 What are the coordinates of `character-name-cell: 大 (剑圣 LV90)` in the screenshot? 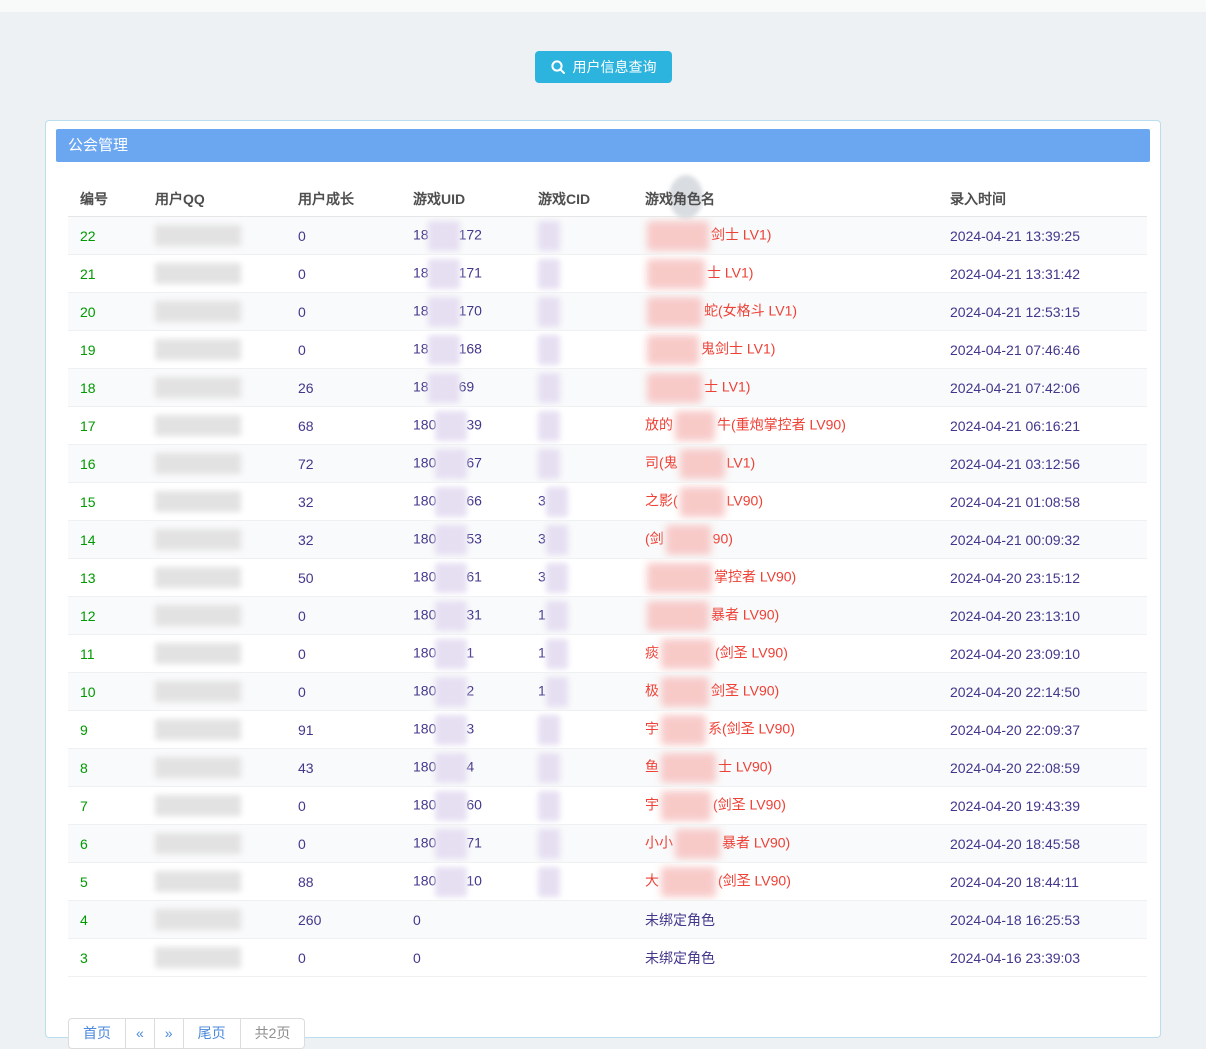 It's located at (785, 881).